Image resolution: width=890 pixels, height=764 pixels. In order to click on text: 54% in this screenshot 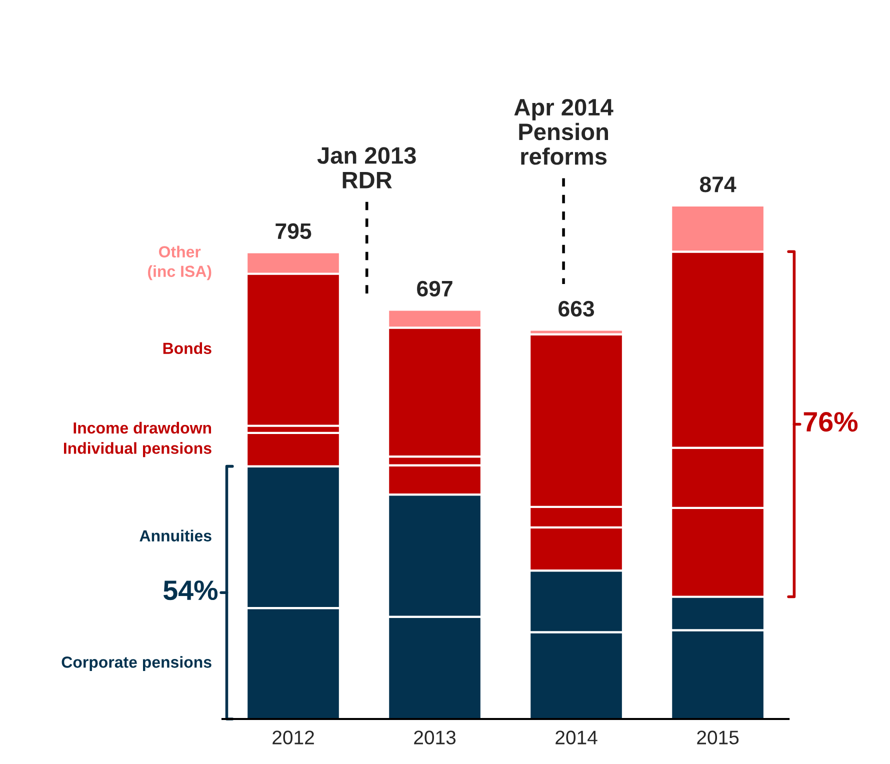, I will do `click(191, 590)`.